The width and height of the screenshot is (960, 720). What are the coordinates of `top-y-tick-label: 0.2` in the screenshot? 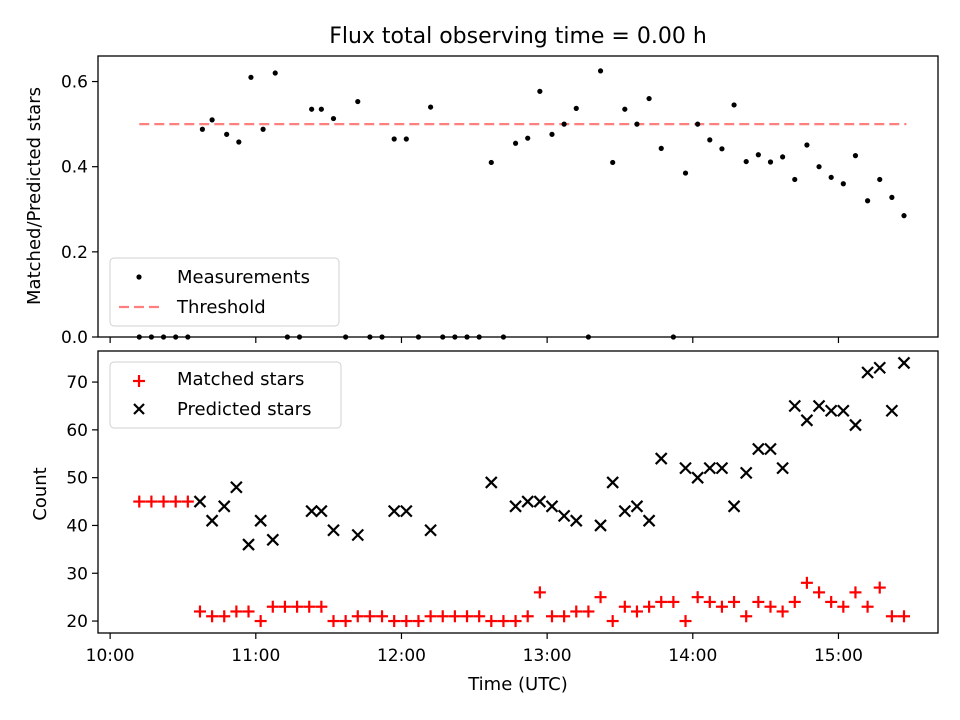 It's located at (74, 253).